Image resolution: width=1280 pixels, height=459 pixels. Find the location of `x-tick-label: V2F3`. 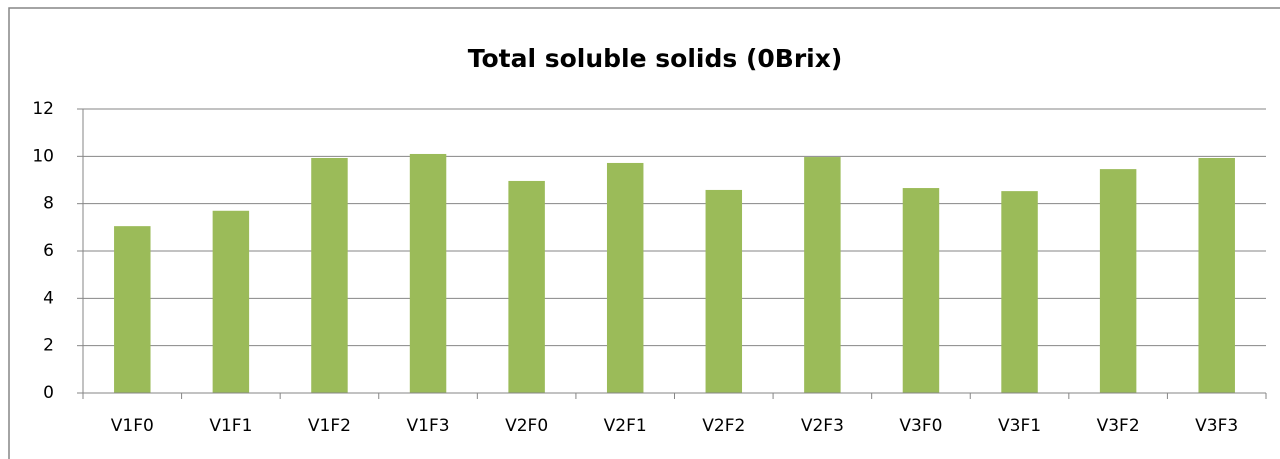

x-tick-label: V2F3 is located at coordinates (822, 426).